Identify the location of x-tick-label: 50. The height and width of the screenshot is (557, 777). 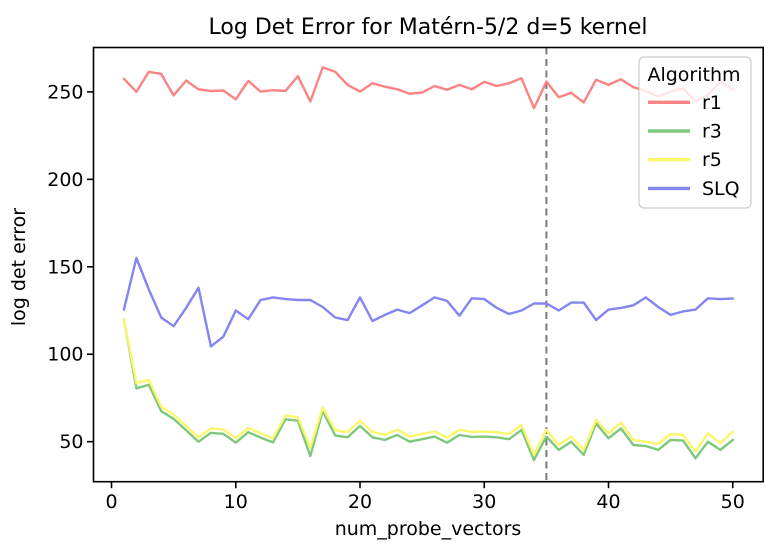
(733, 502).